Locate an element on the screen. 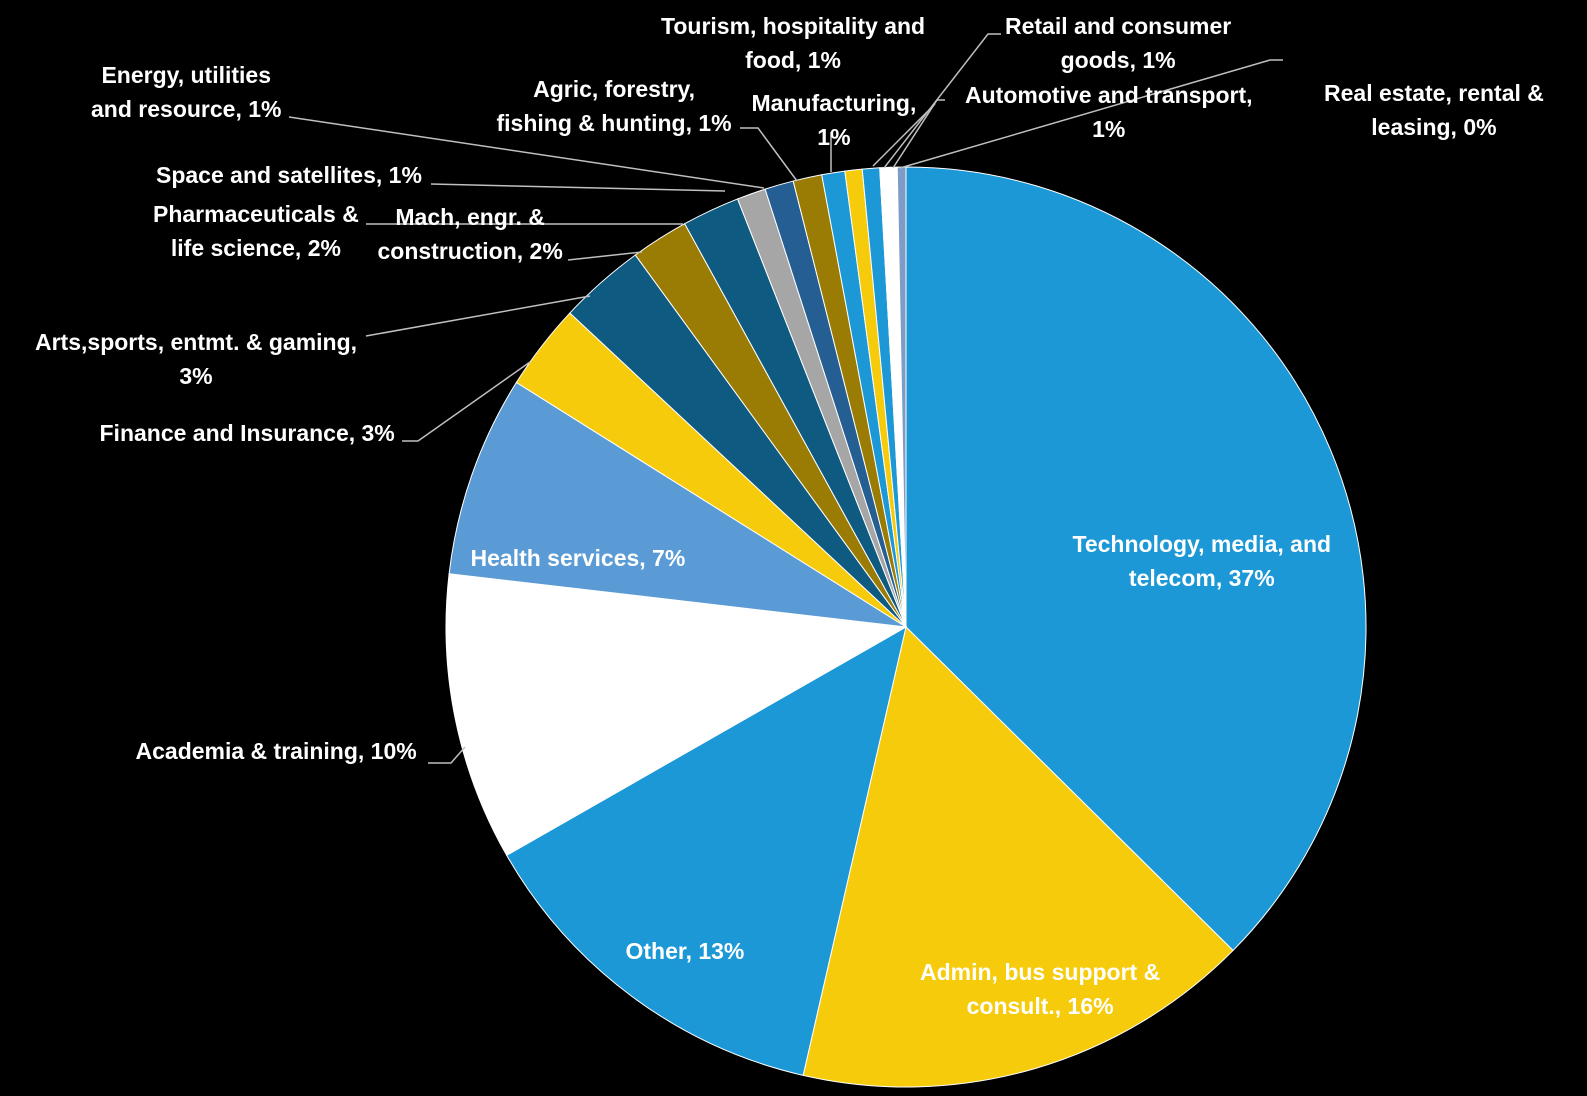 This screenshot has height=1096, width=1587. data-label: Admin, bus support & consult., 16% is located at coordinates (1040, 989).